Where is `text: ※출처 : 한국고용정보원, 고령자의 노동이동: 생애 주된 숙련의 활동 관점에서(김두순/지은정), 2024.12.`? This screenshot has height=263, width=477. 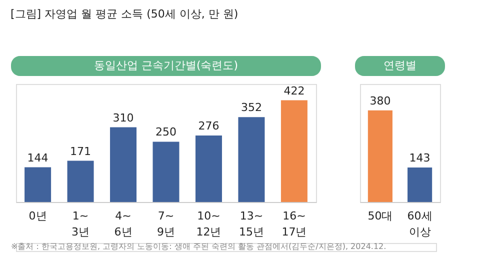 text: ※출처 : 한국고용정보원, 고령자의 노동이동: 생애 주된 숙련의 활동 관점에서(김두순/지은정), 2024.12. is located at coordinates (198, 246).